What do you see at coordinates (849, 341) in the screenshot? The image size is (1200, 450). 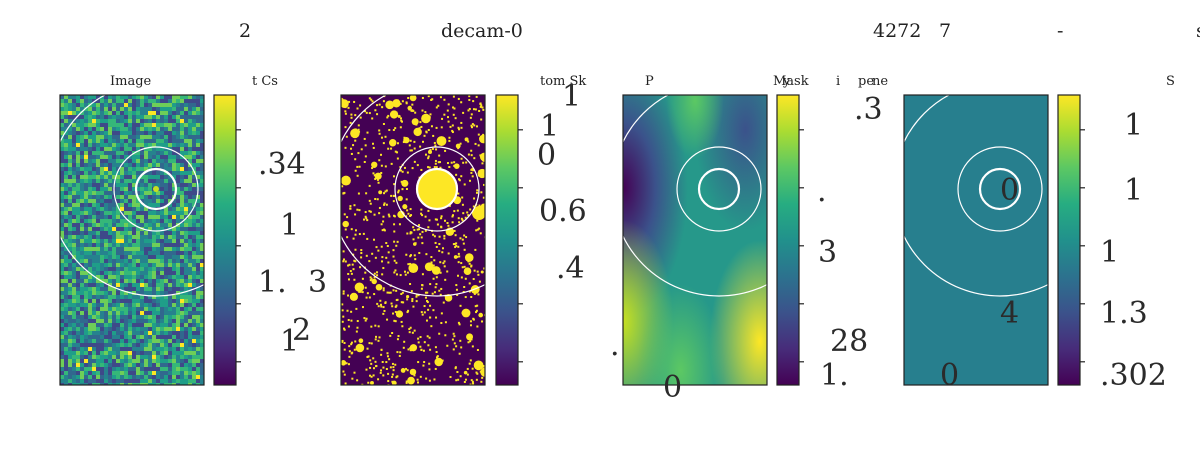 I see `value-label: 28` at bounding box center [849, 341].